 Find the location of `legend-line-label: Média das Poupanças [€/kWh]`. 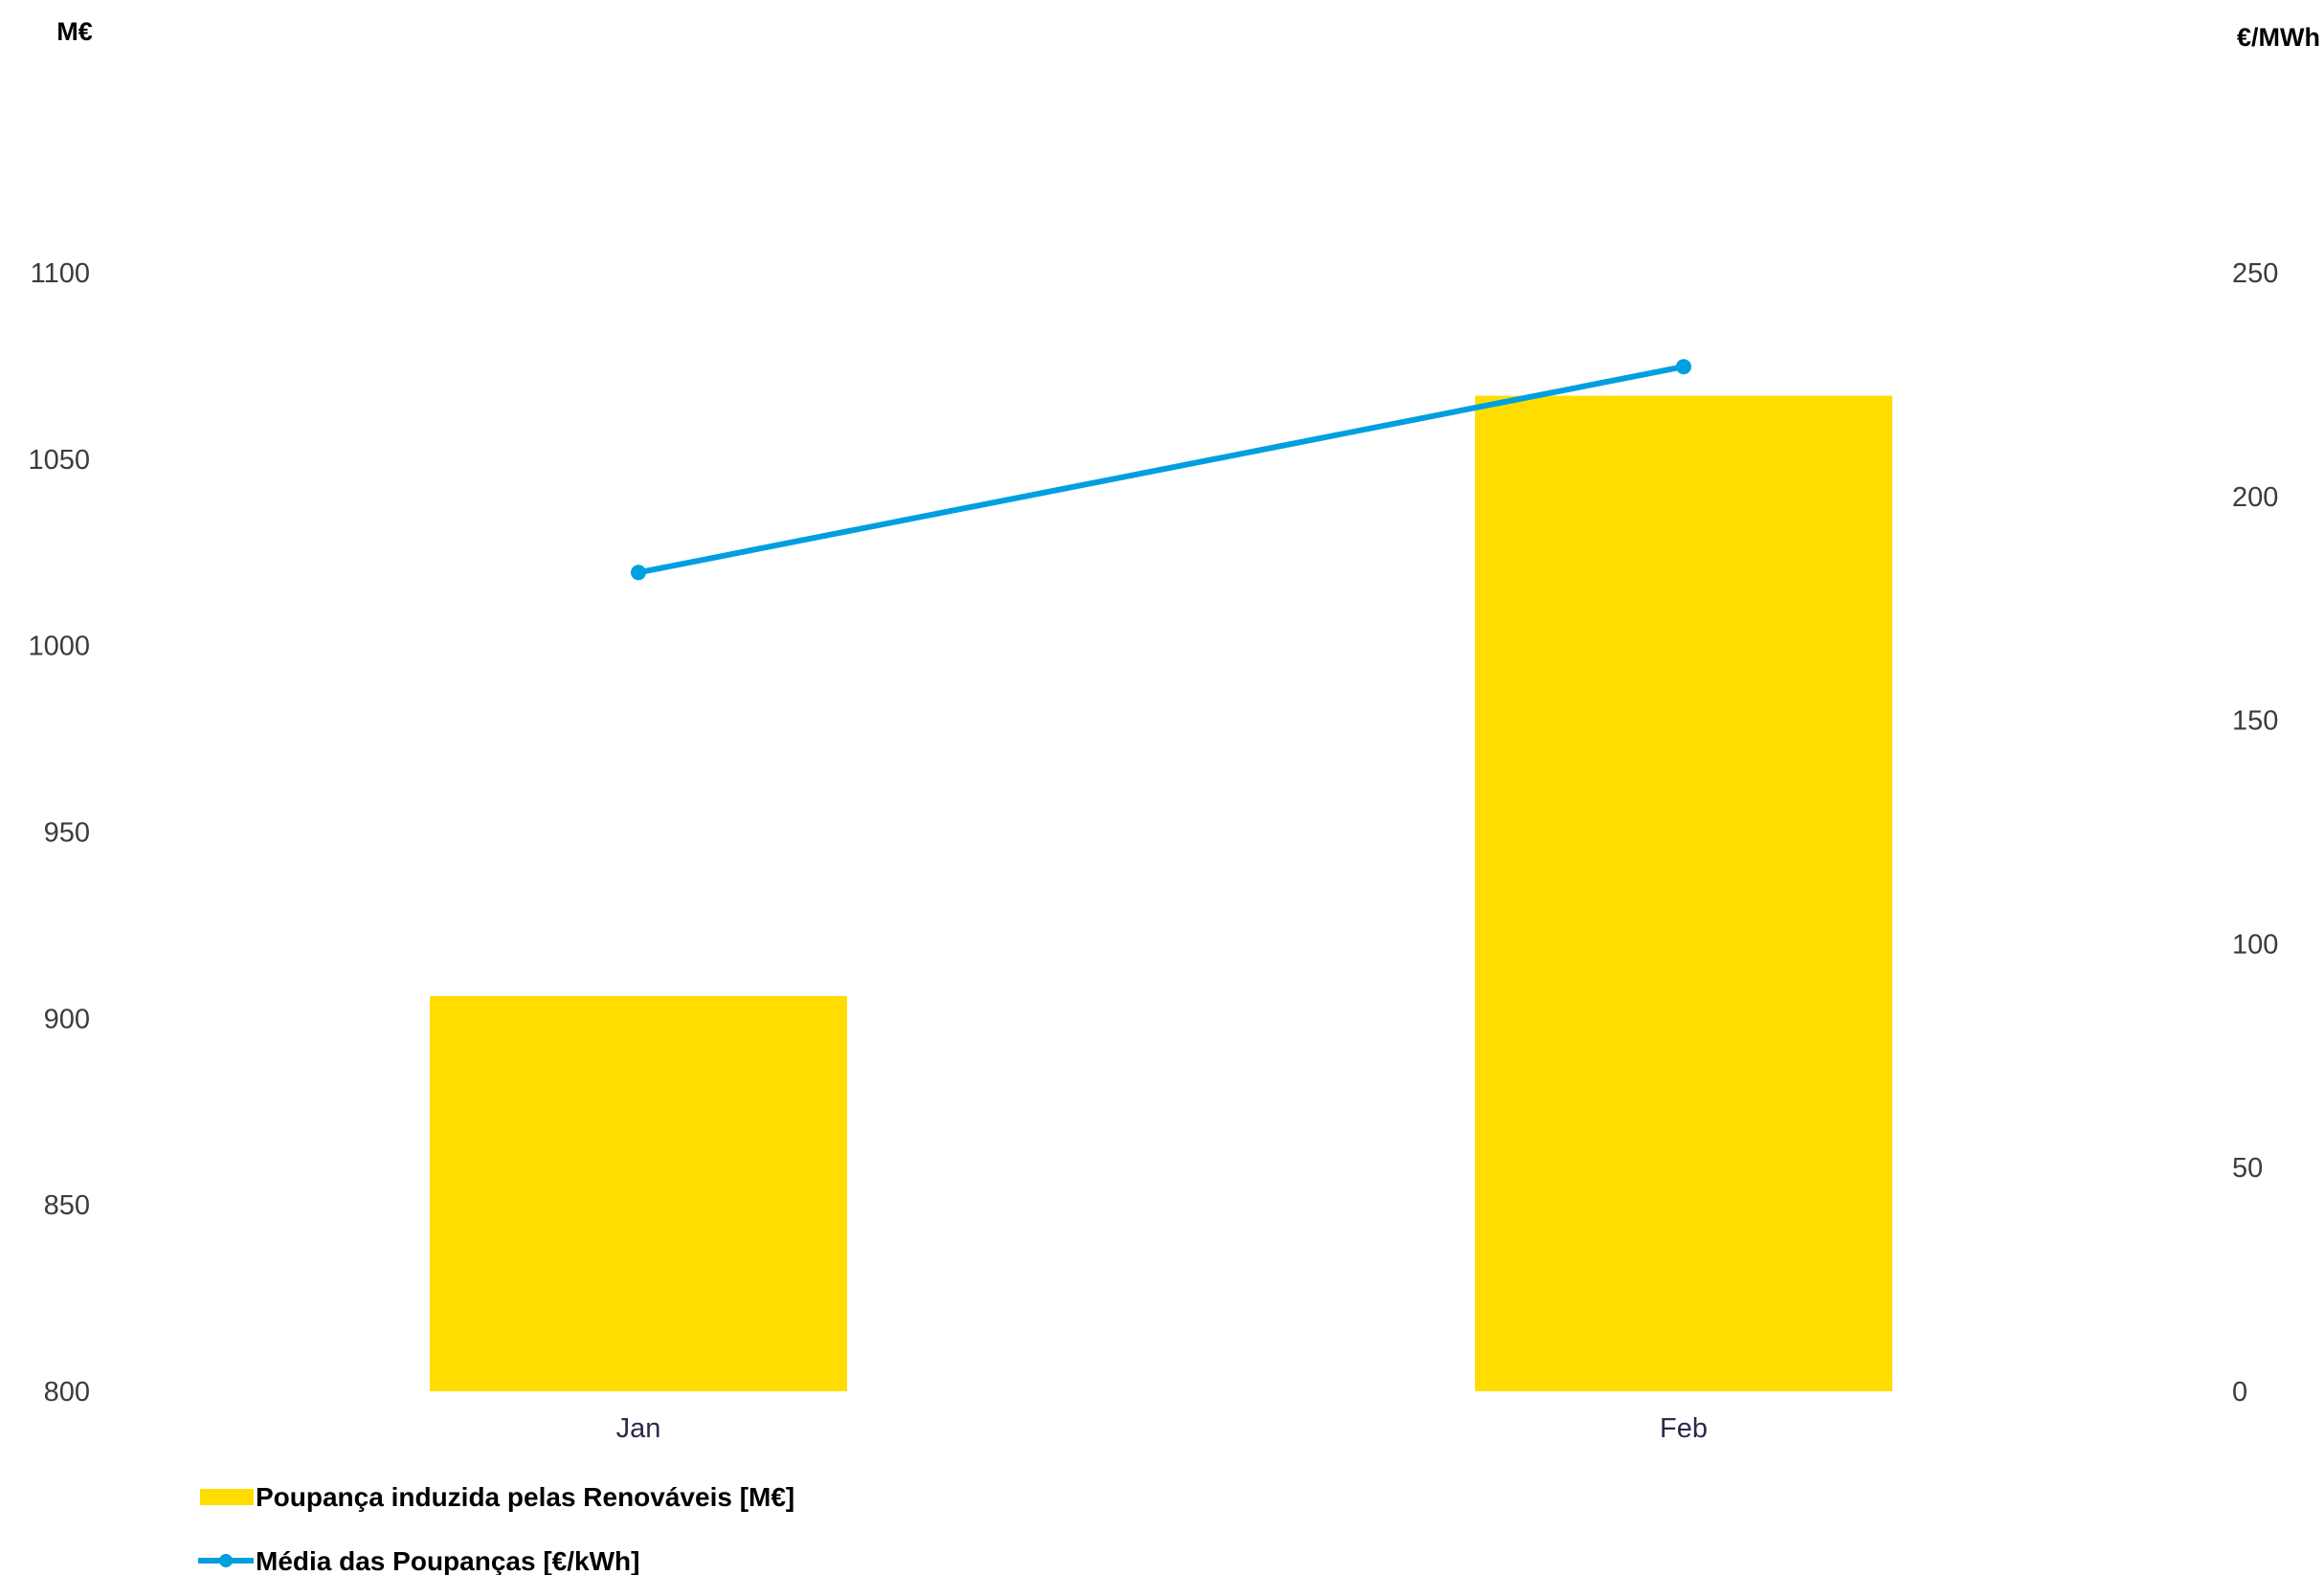

legend-line-label: Média das Poupanças [€/kWh] is located at coordinates (447, 1560).